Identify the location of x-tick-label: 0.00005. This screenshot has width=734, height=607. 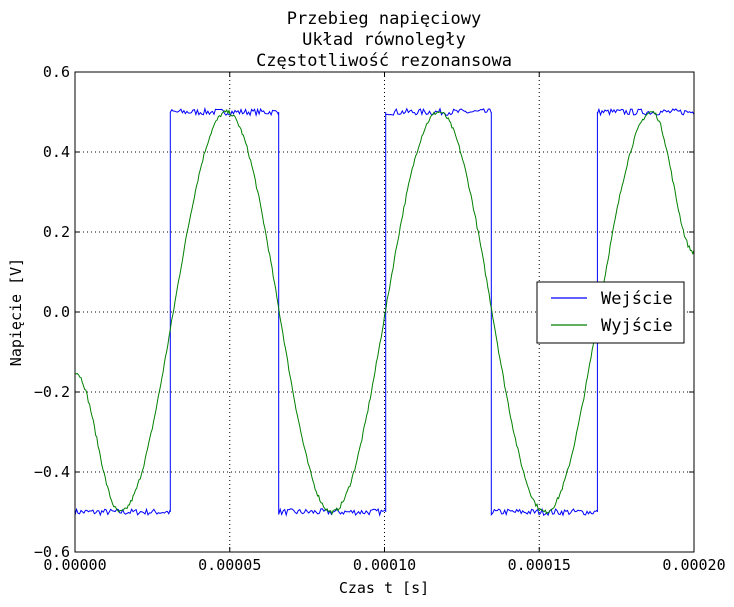
(229, 565).